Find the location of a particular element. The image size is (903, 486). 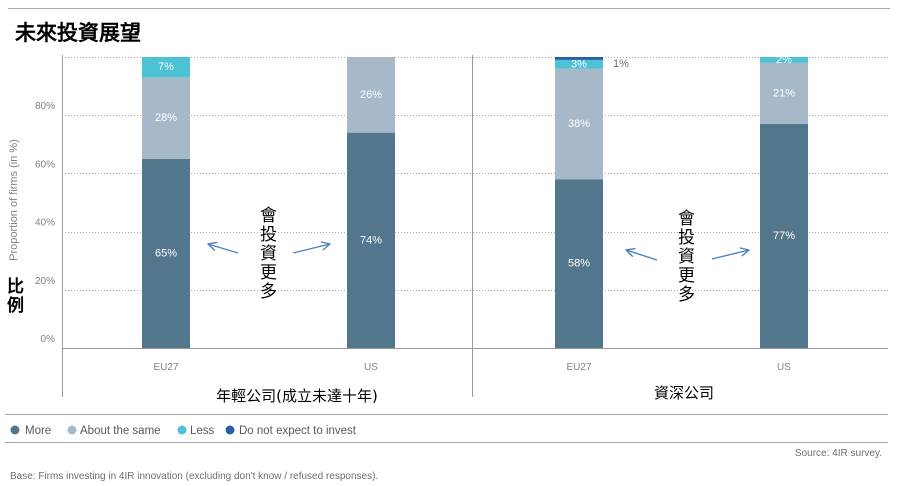

data-label: 26% is located at coordinates (371, 95).